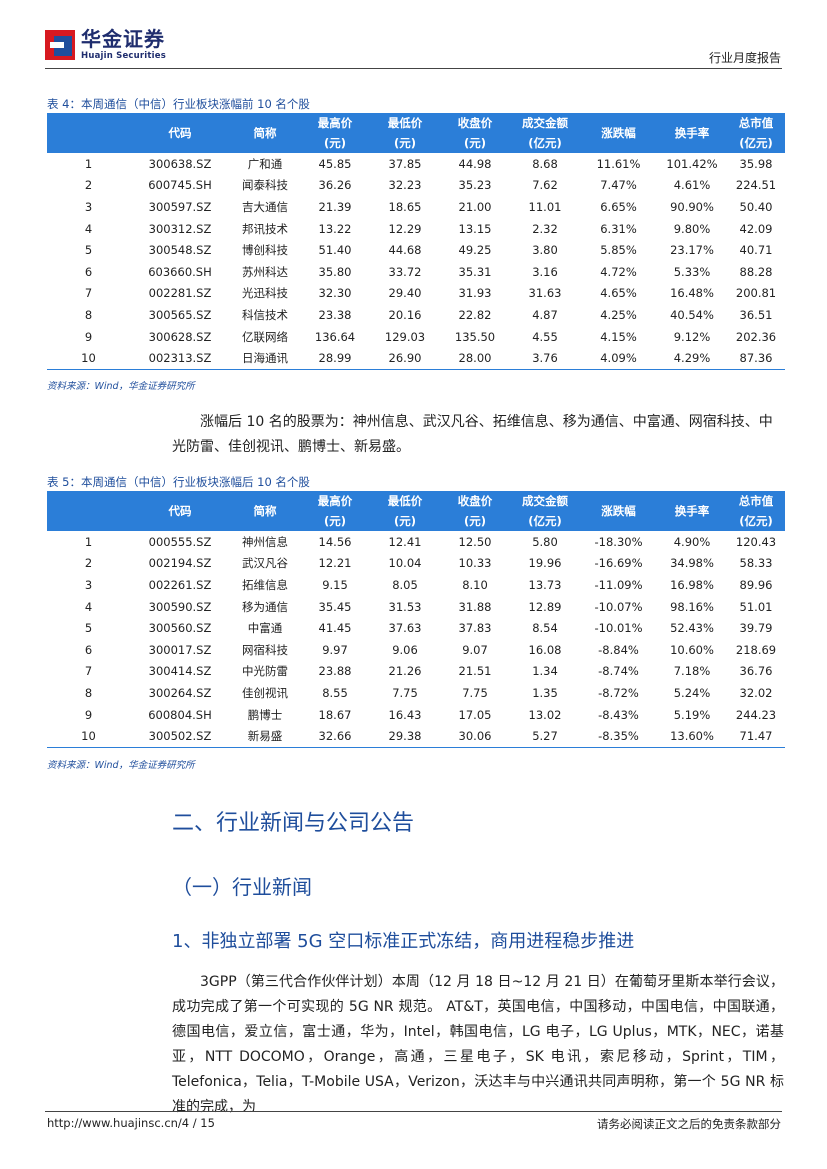  I want to click on cell-close: 8.10, so click(475, 584).